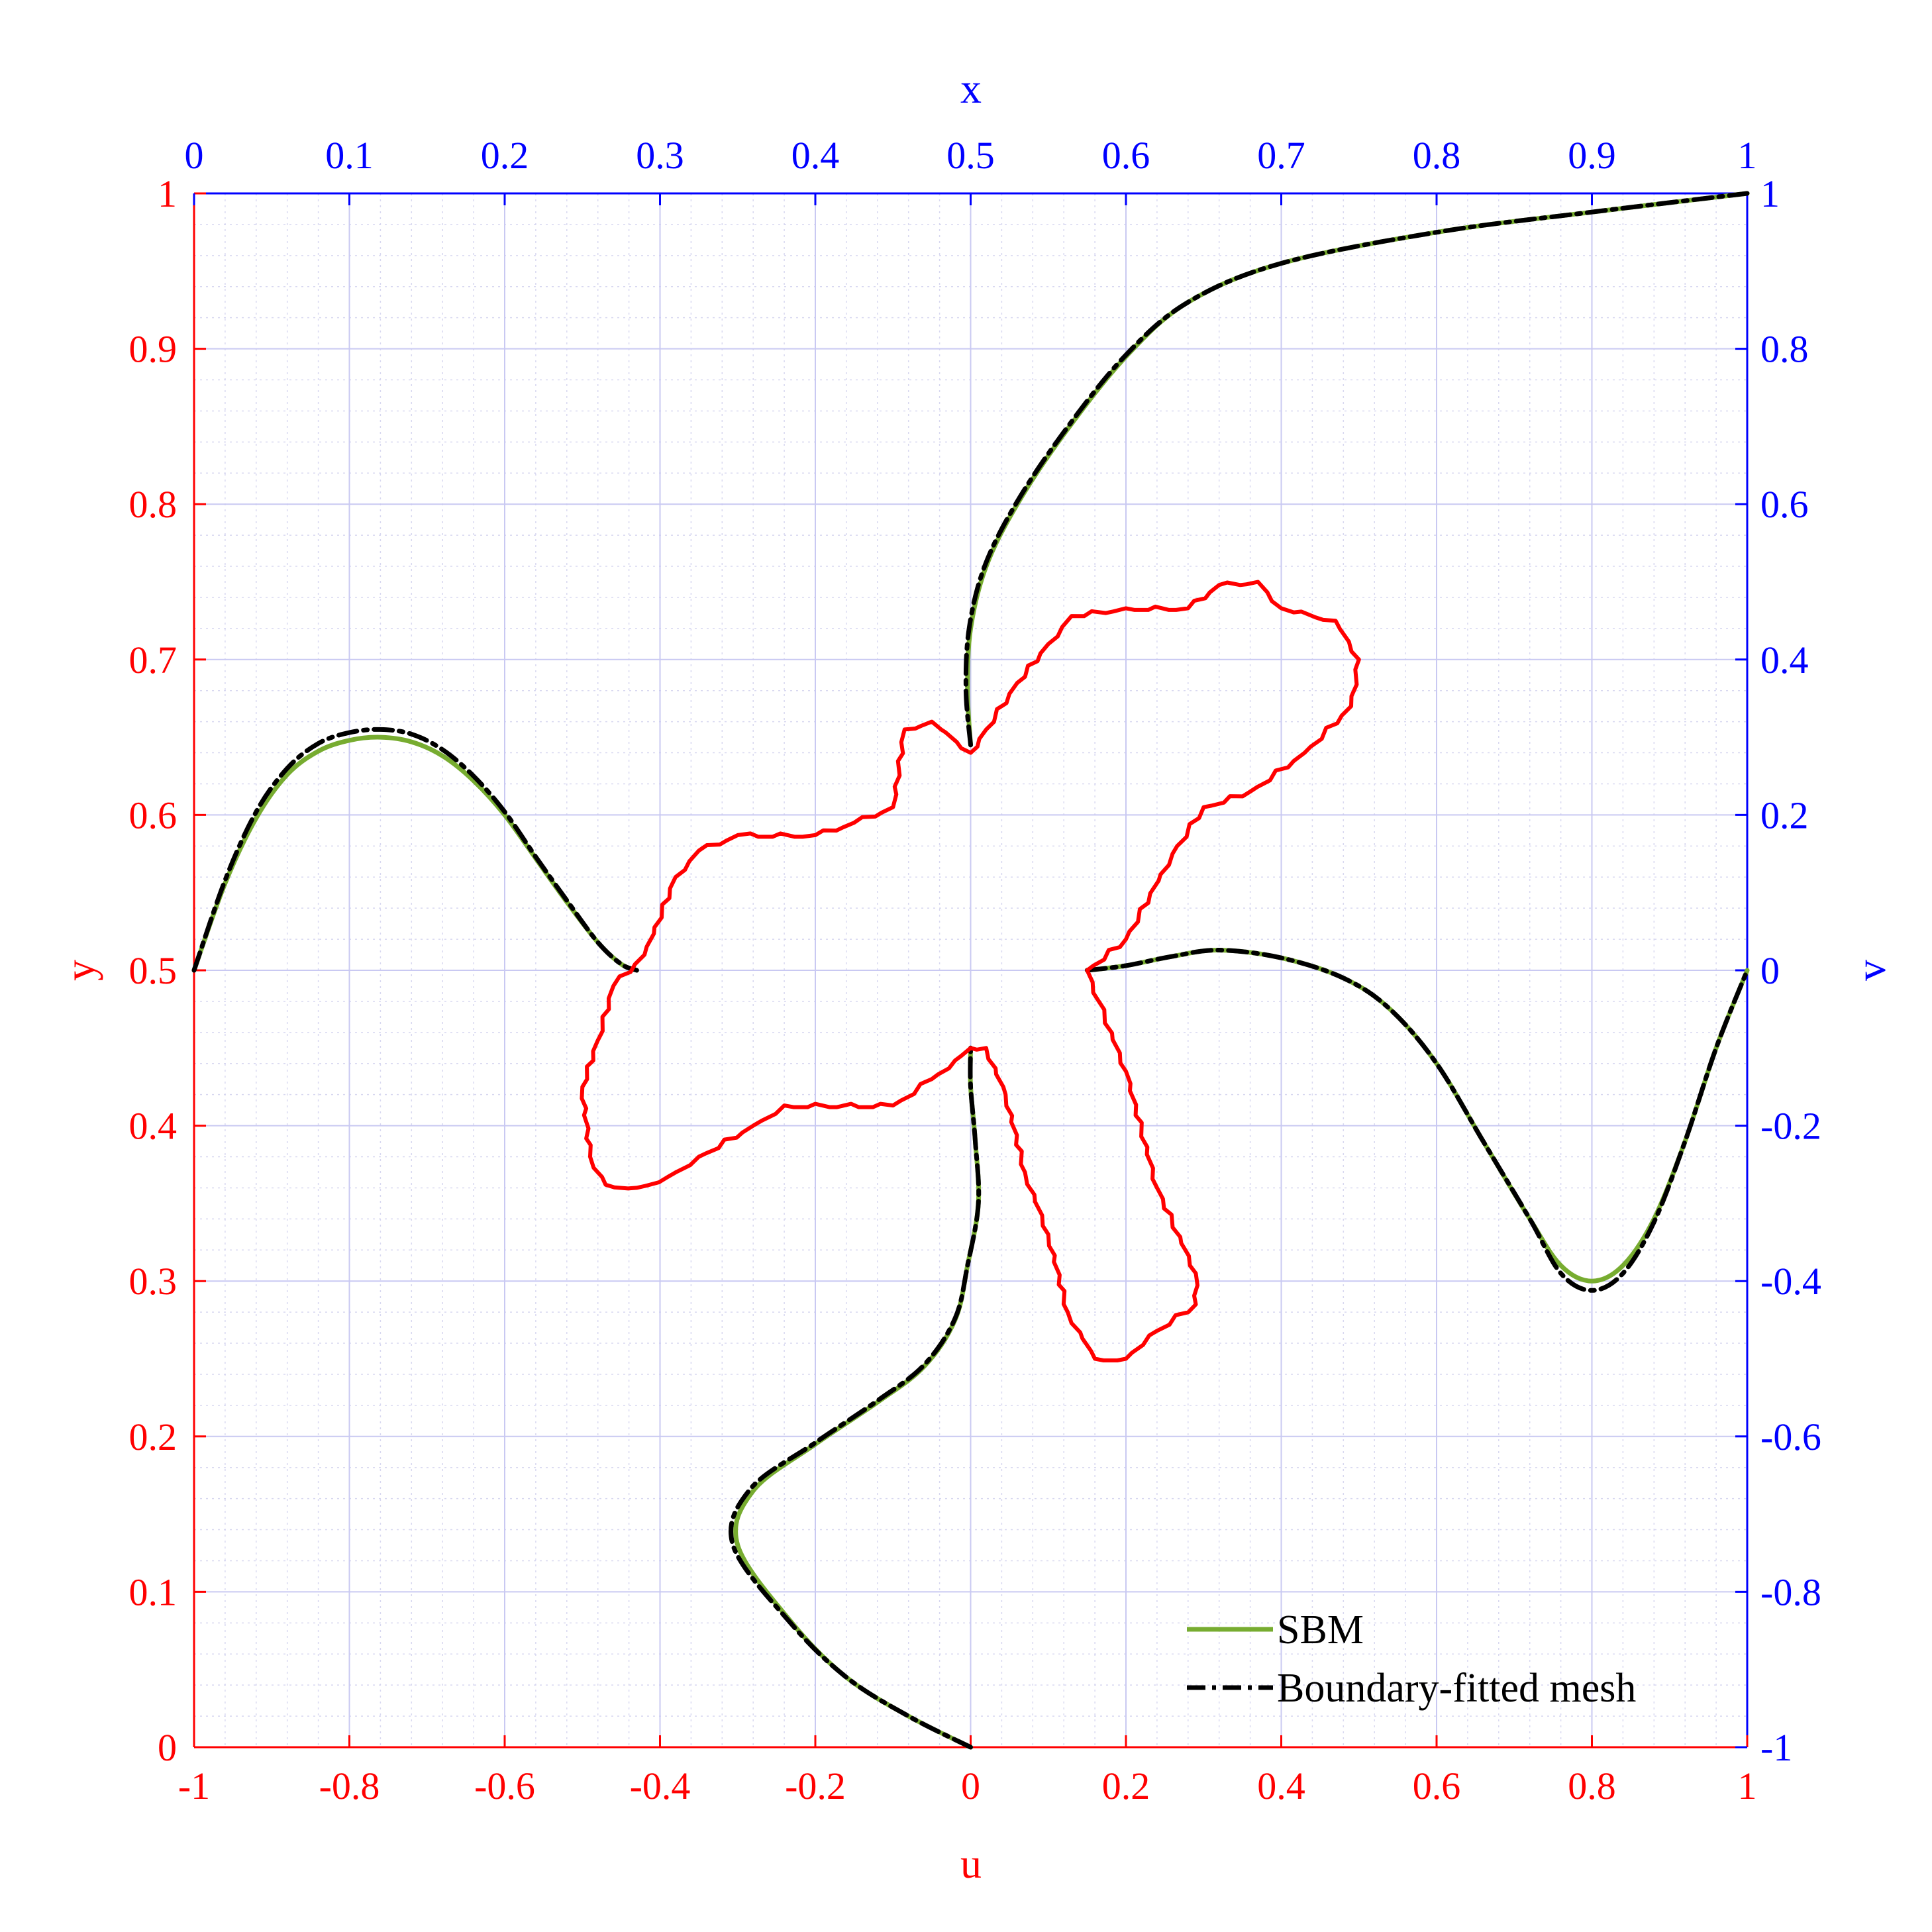 The height and width of the screenshot is (1932, 1932). Describe the element at coordinates (1776, 1747) in the screenshot. I see `tick-label-right: -1` at that location.